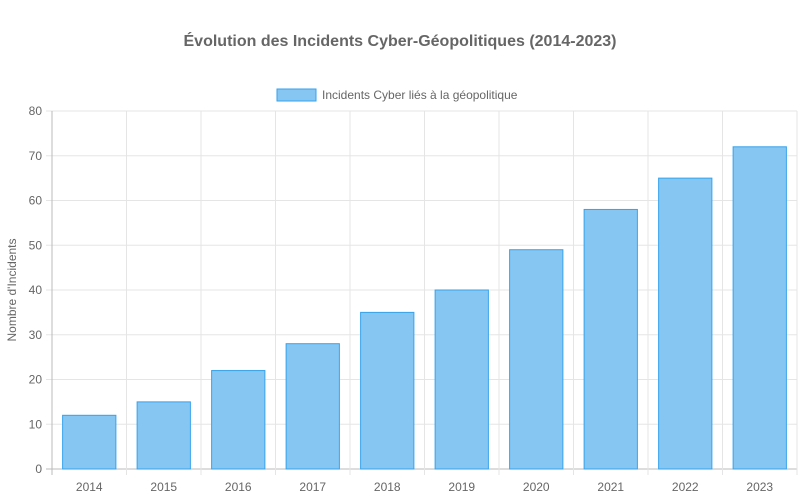  What do you see at coordinates (36, 335) in the screenshot?
I see `y-tick-label: 30` at bounding box center [36, 335].